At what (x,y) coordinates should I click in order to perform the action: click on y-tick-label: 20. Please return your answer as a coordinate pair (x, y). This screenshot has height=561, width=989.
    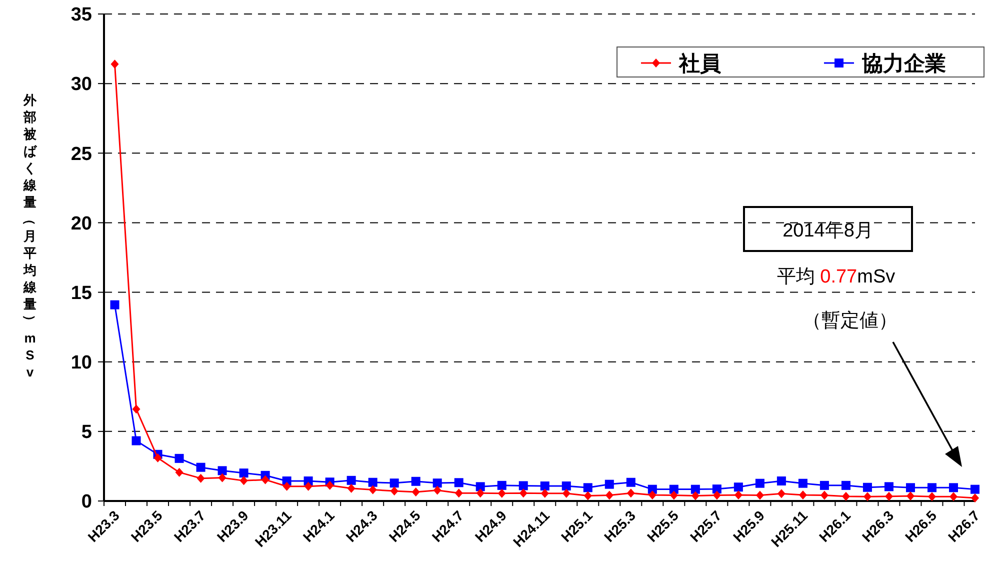
    Looking at the image, I should click on (81, 223).